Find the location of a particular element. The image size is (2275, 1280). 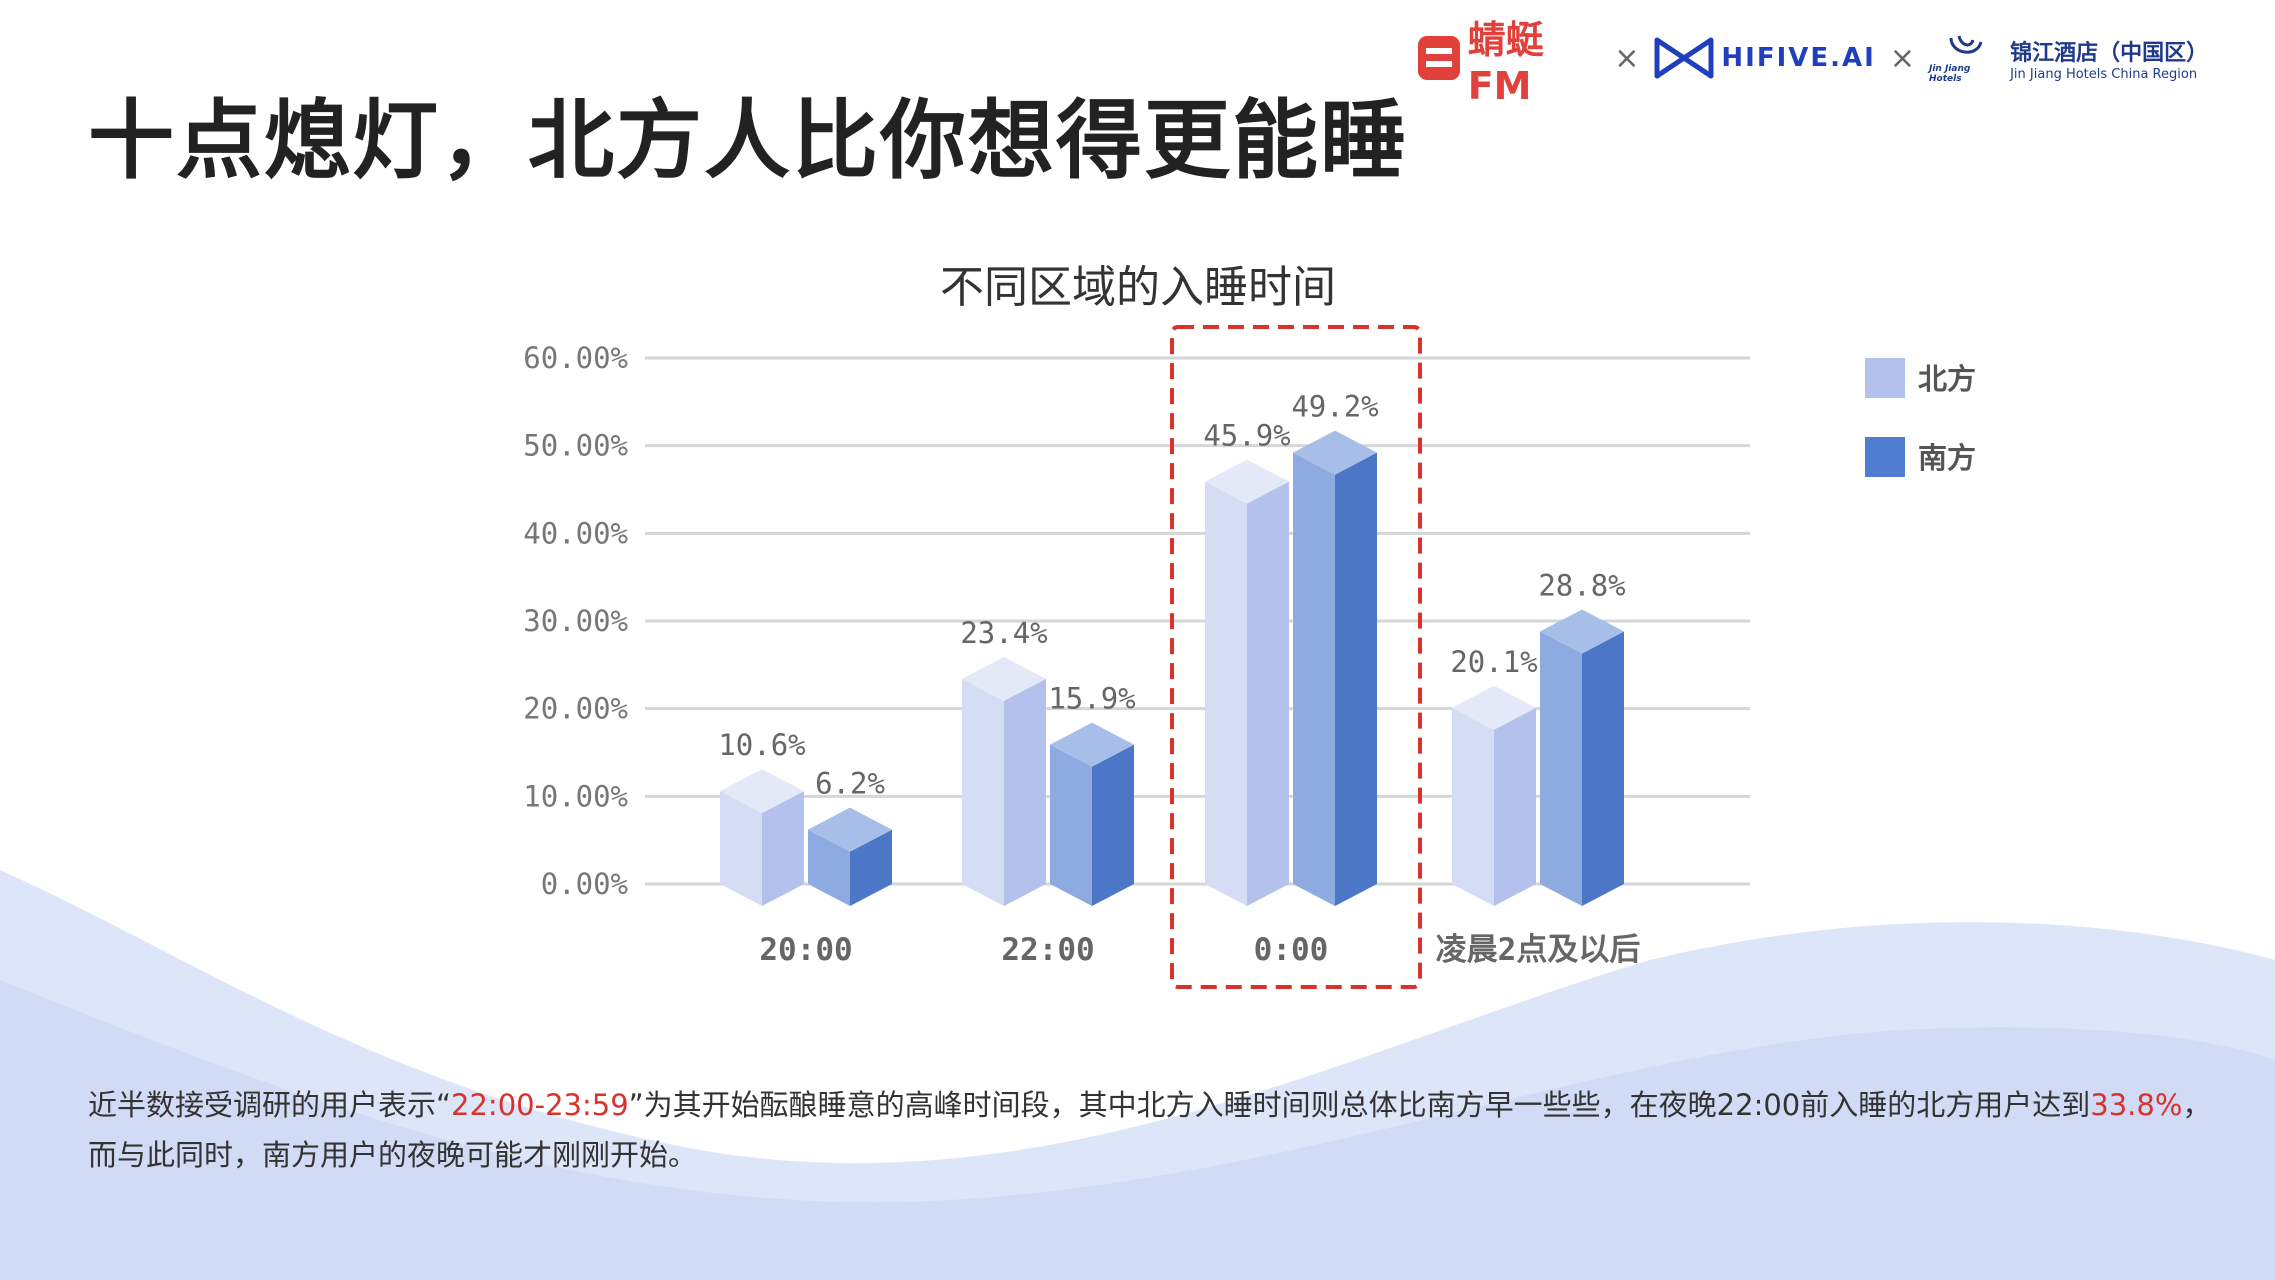

page-title: 十点熄灯，北方人比你想得更能睡 is located at coordinates (748, 141).